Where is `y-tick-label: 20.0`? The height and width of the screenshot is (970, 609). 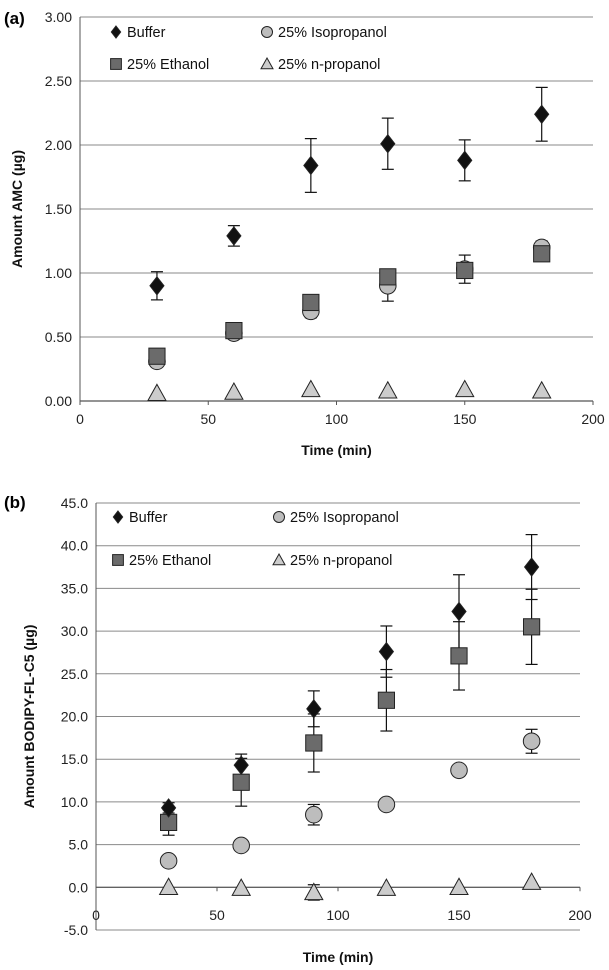 y-tick-label: 20.0 is located at coordinates (74, 717).